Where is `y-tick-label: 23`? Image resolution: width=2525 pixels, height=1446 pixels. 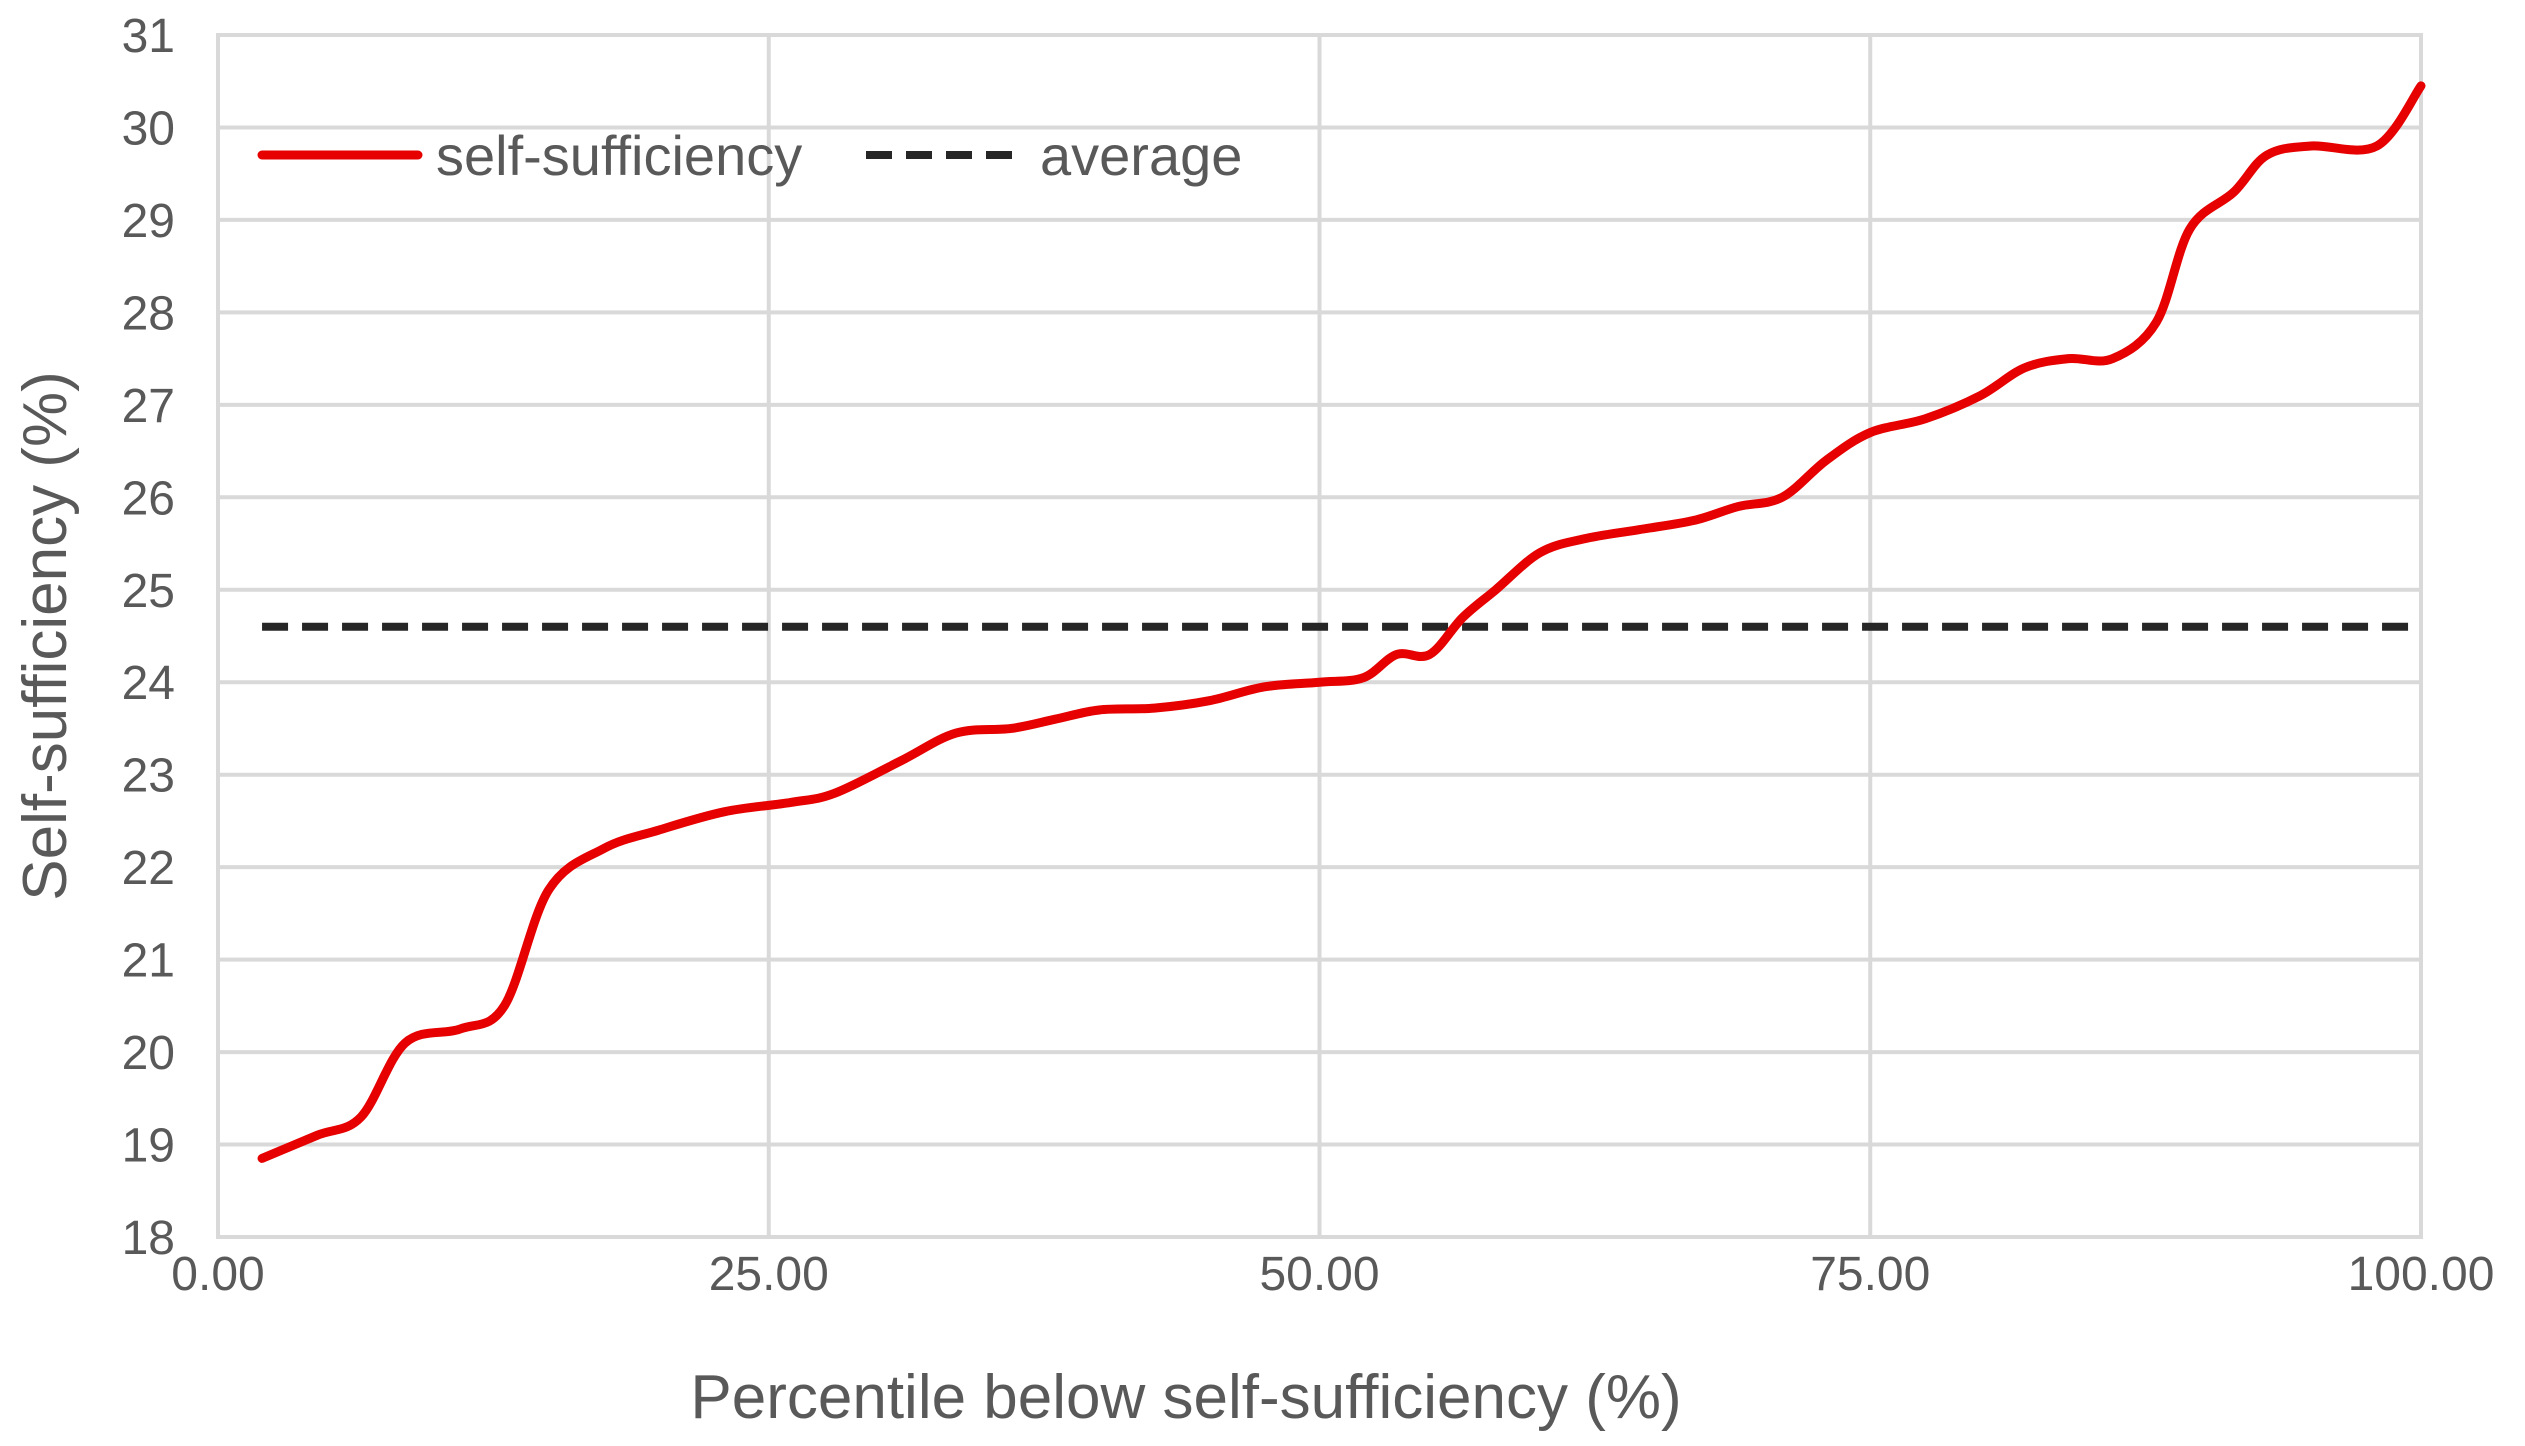
y-tick-label: 23 is located at coordinates (148, 776).